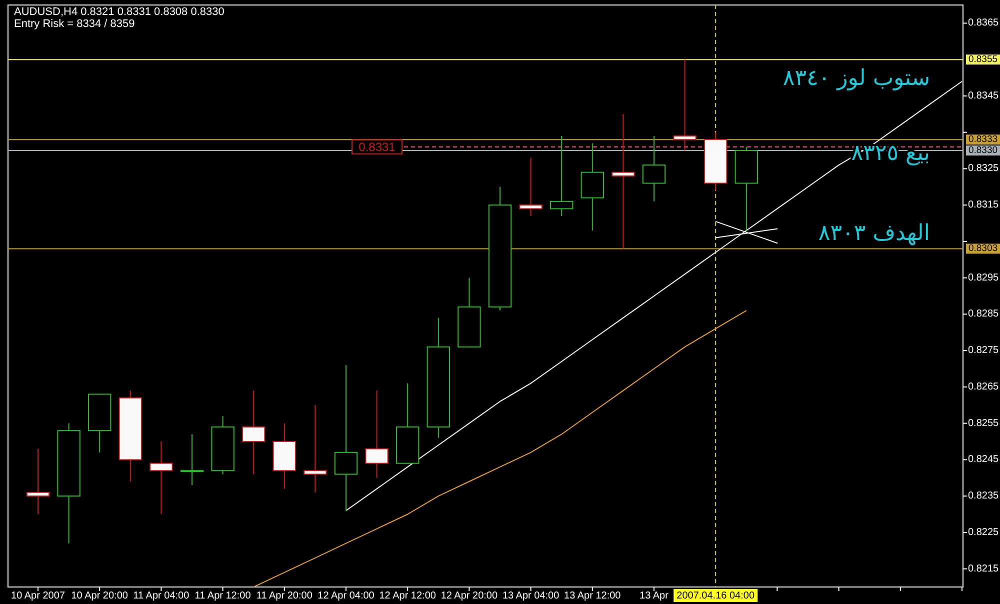 The image size is (1000, 604). Describe the element at coordinates (984, 568) in the screenshot. I see `y-tick-label: 0.8215` at that location.